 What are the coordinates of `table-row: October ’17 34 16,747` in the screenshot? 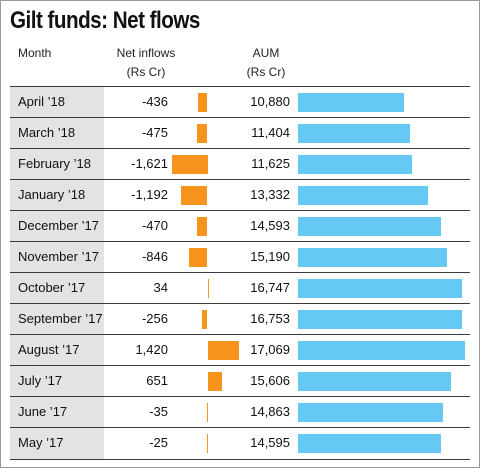 It's located at (240, 288).